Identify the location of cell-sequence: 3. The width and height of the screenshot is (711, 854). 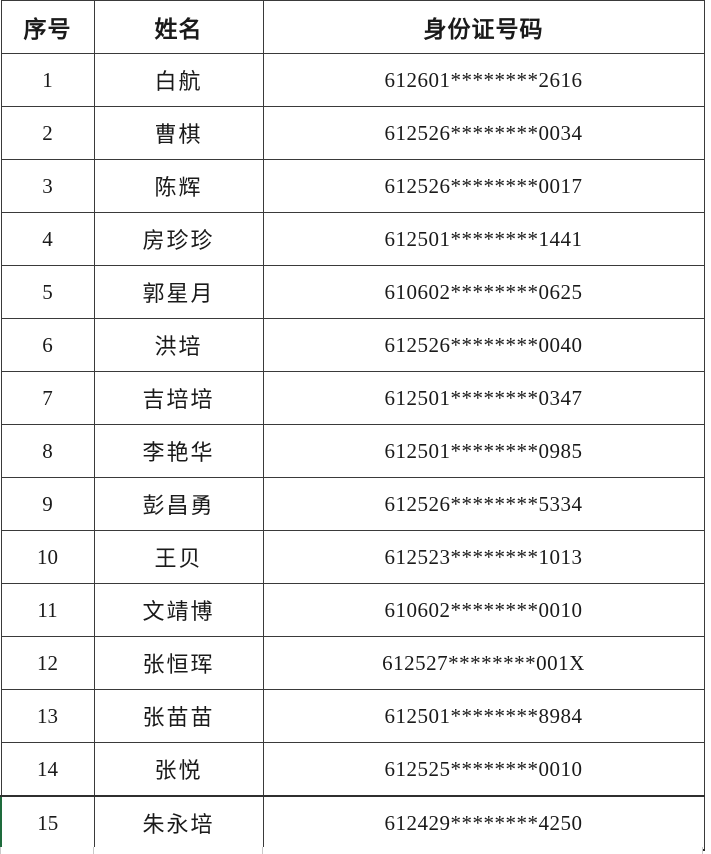
(47, 186).